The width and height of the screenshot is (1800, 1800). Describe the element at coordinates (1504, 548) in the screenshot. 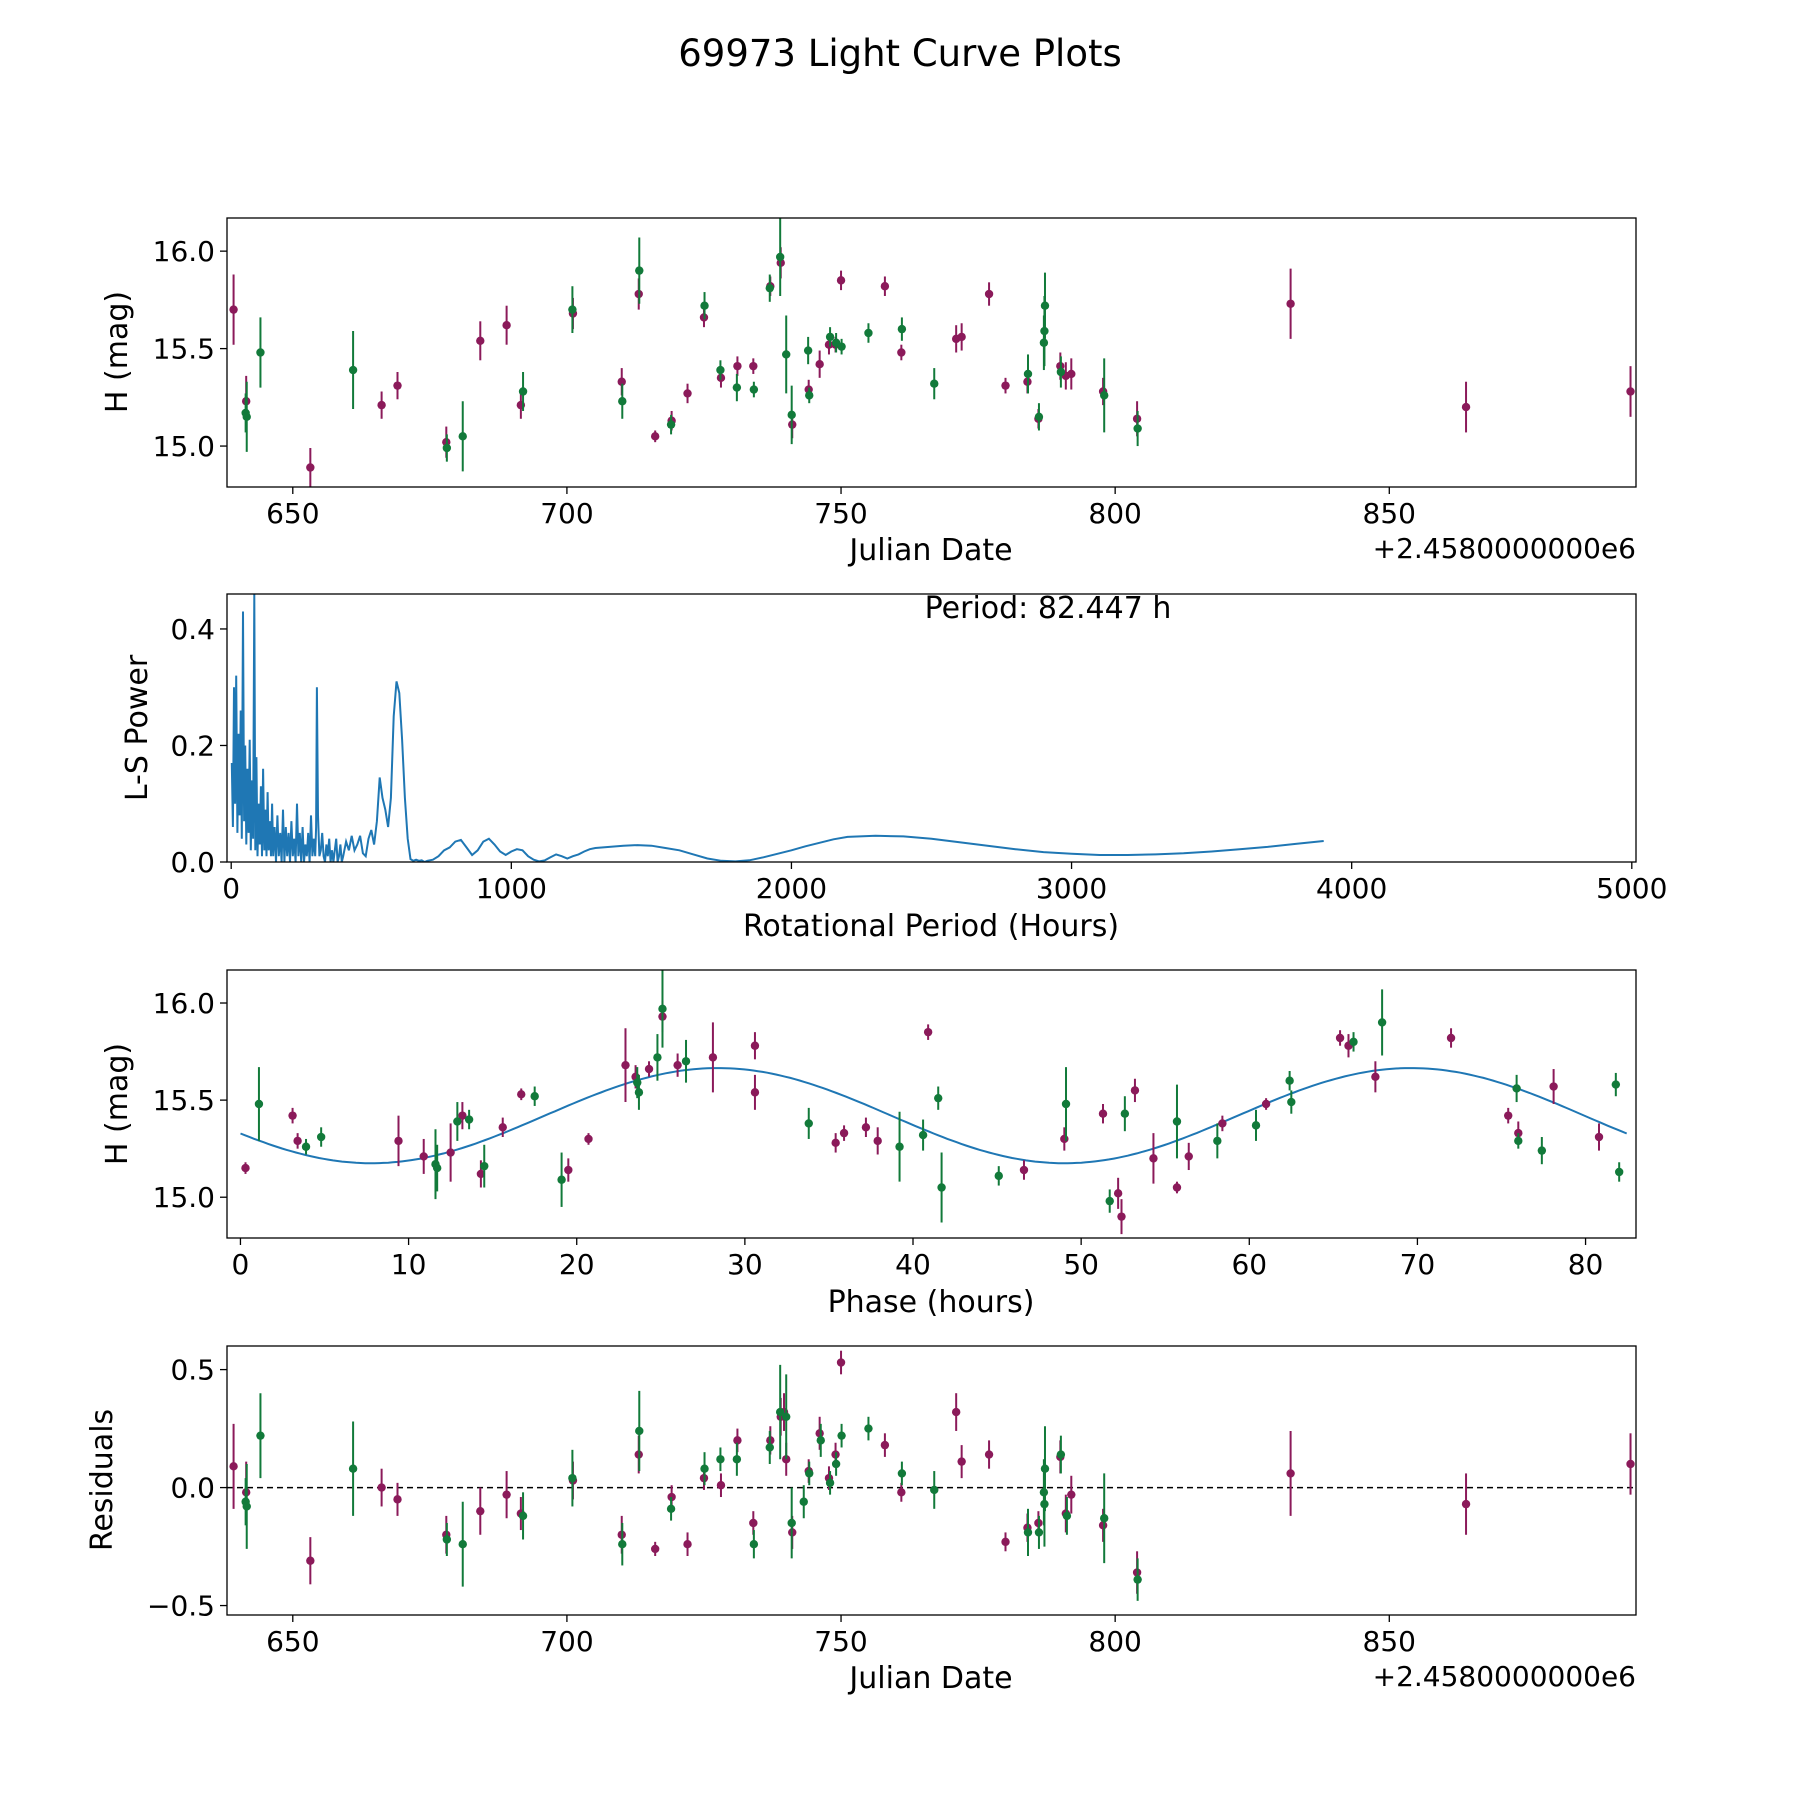

I see `lightcurve-offset-text: +2.4580000000e6` at that location.